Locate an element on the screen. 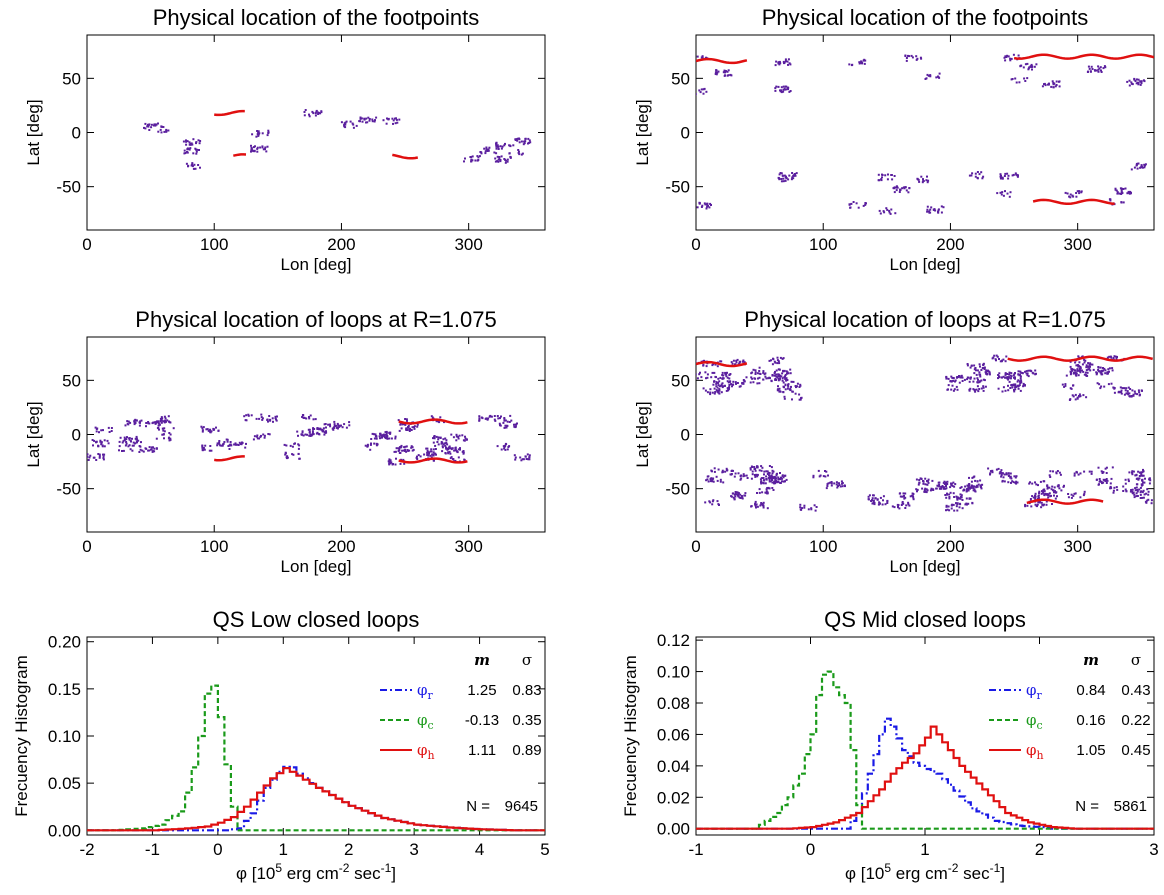 This screenshot has width=1164, height=895. y-tick-label: 50 is located at coordinates (680, 380).